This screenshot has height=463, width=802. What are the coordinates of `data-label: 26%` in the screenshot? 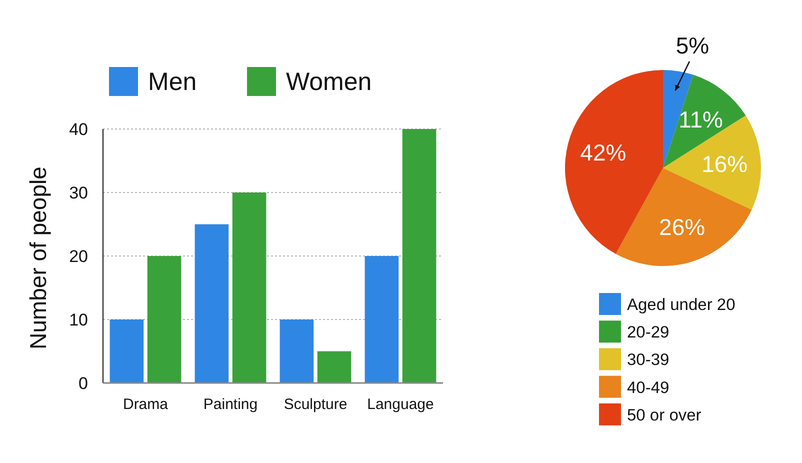 It's located at (682, 227).